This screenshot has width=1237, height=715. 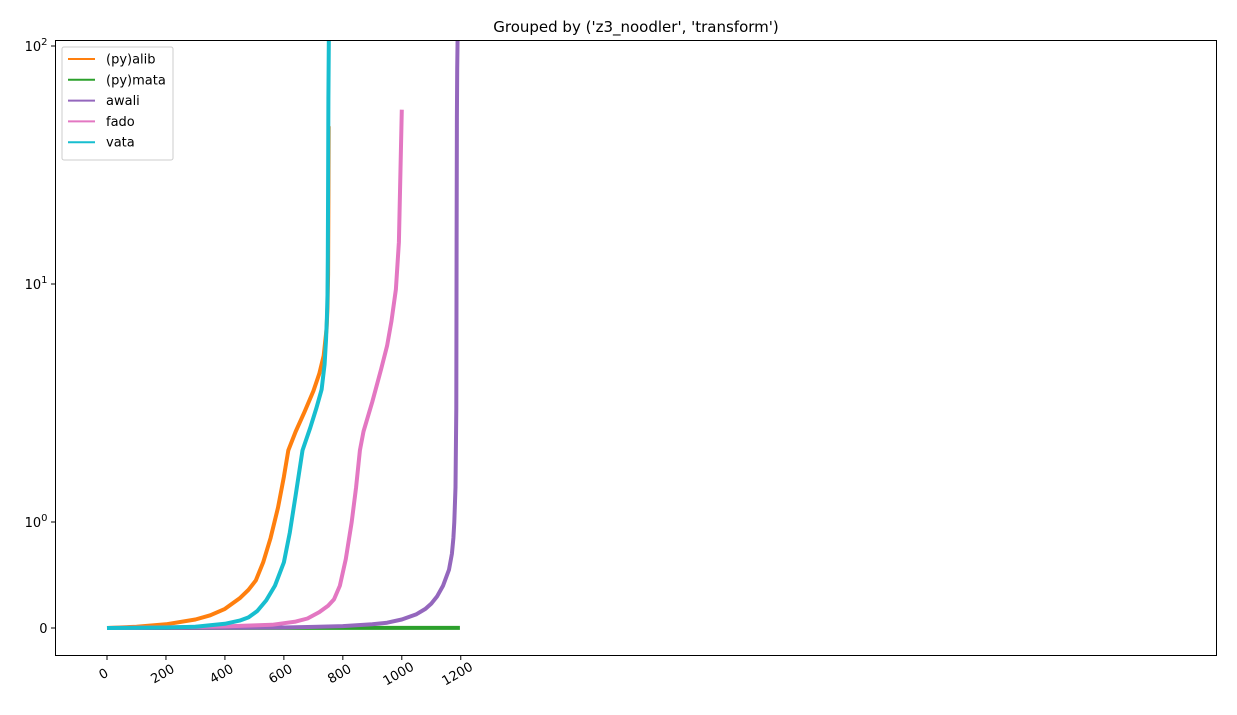 I want to click on y-tick-label: 10², so click(x=36, y=46).